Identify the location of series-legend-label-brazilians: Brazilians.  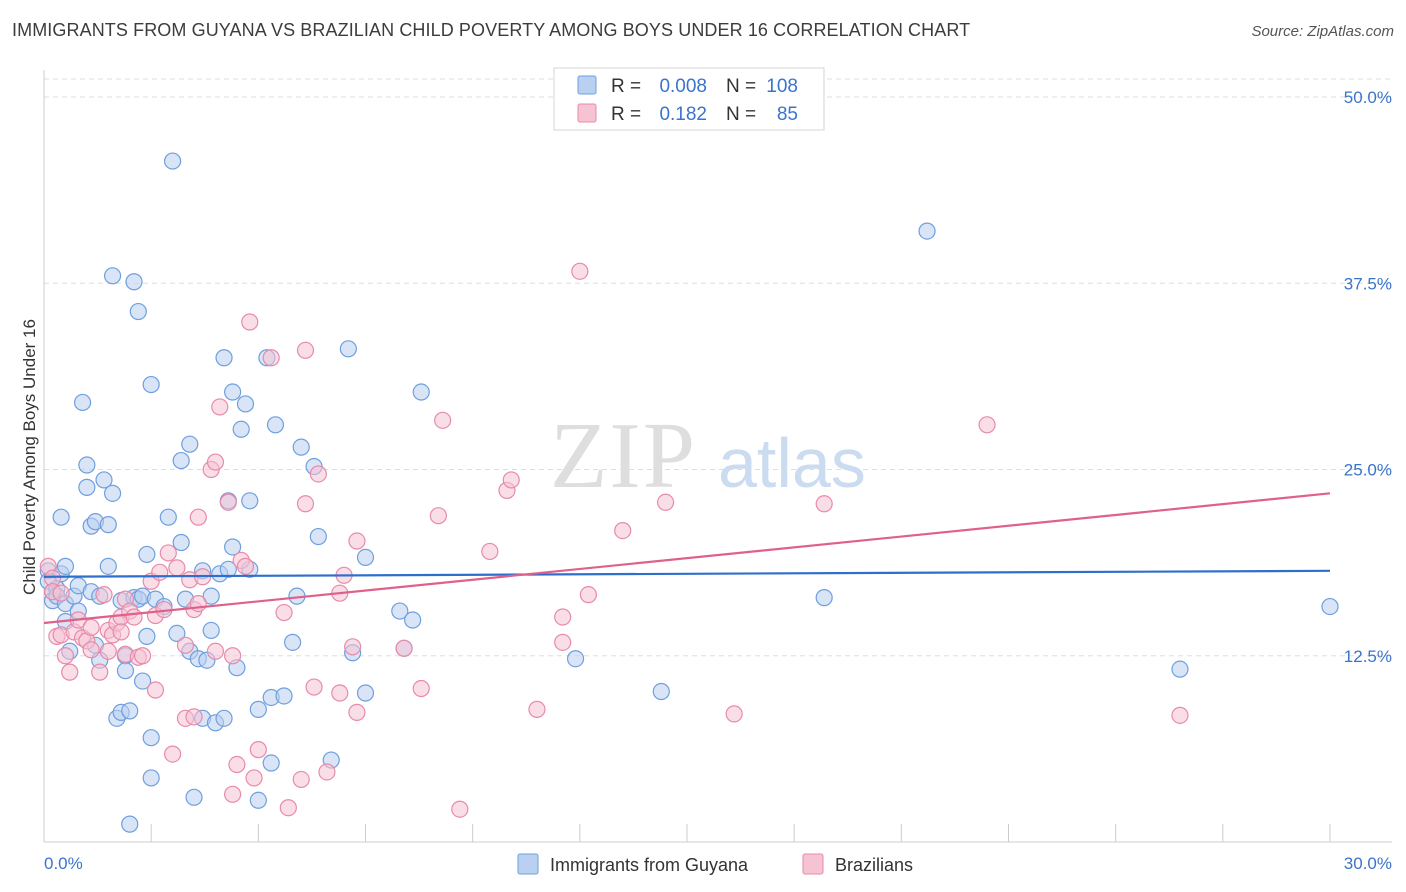
(874, 865).